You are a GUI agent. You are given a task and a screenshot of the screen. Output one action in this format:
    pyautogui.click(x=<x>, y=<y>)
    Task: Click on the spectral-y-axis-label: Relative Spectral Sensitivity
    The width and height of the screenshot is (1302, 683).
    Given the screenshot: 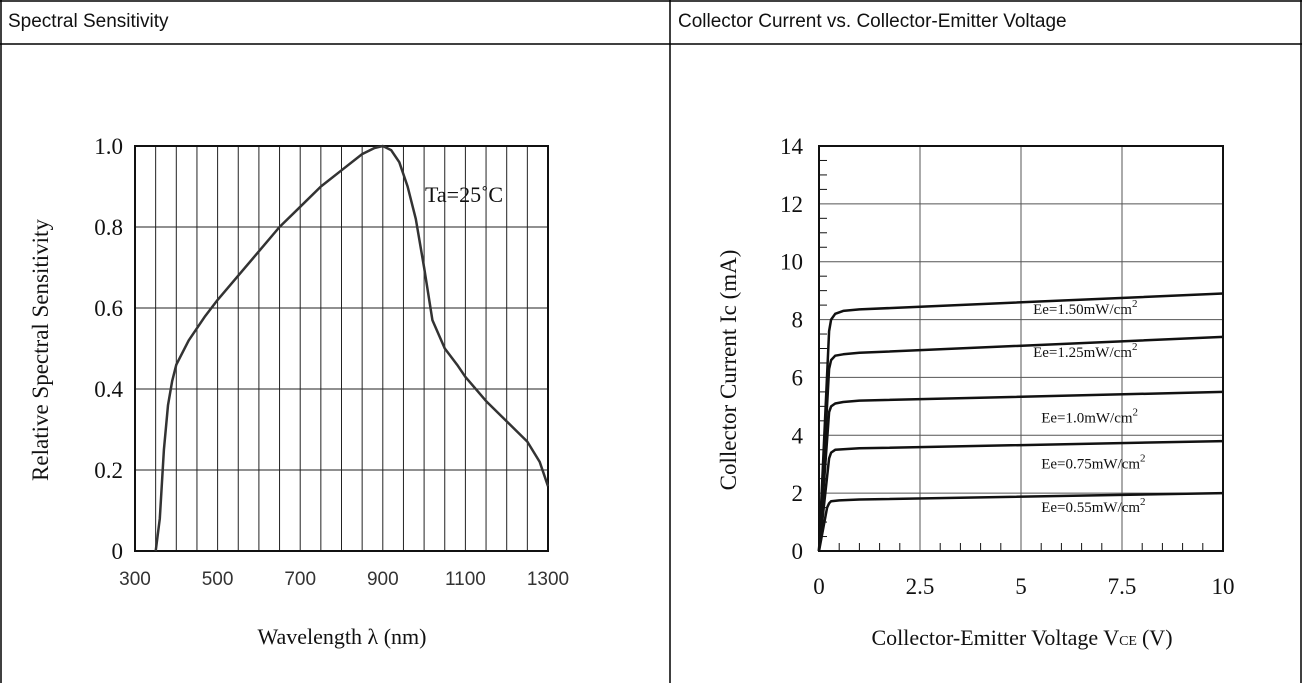 What is the action you would take?
    pyautogui.click(x=40, y=350)
    